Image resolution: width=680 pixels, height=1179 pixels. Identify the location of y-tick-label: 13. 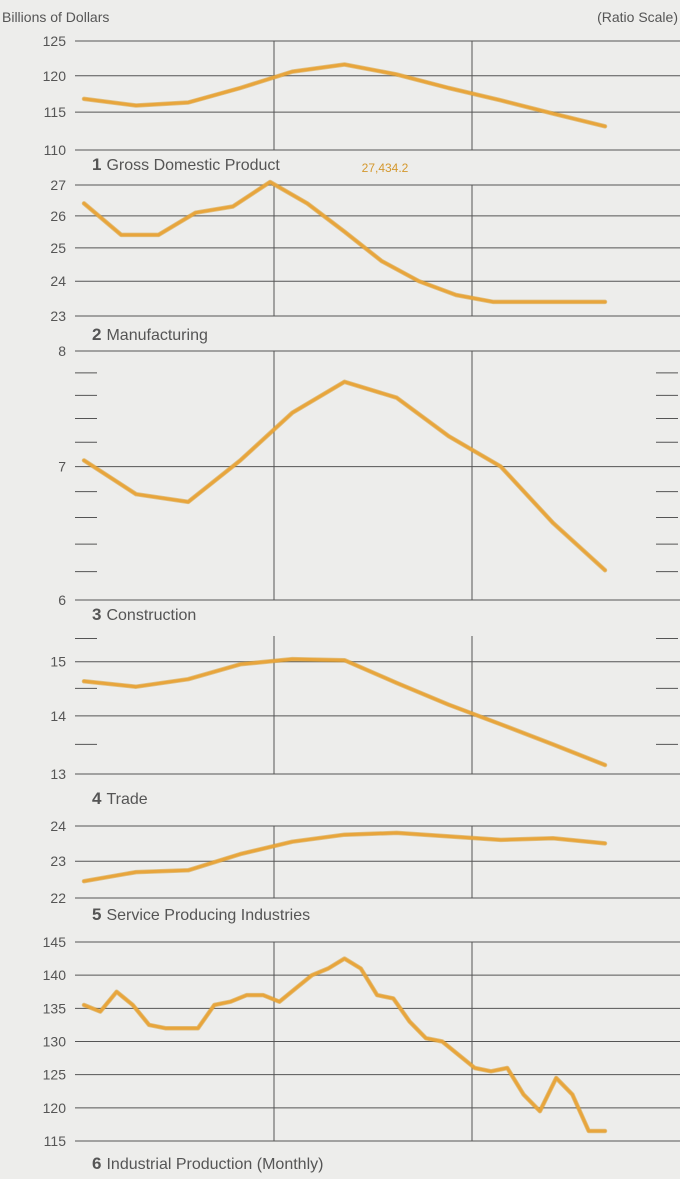
(58, 774).